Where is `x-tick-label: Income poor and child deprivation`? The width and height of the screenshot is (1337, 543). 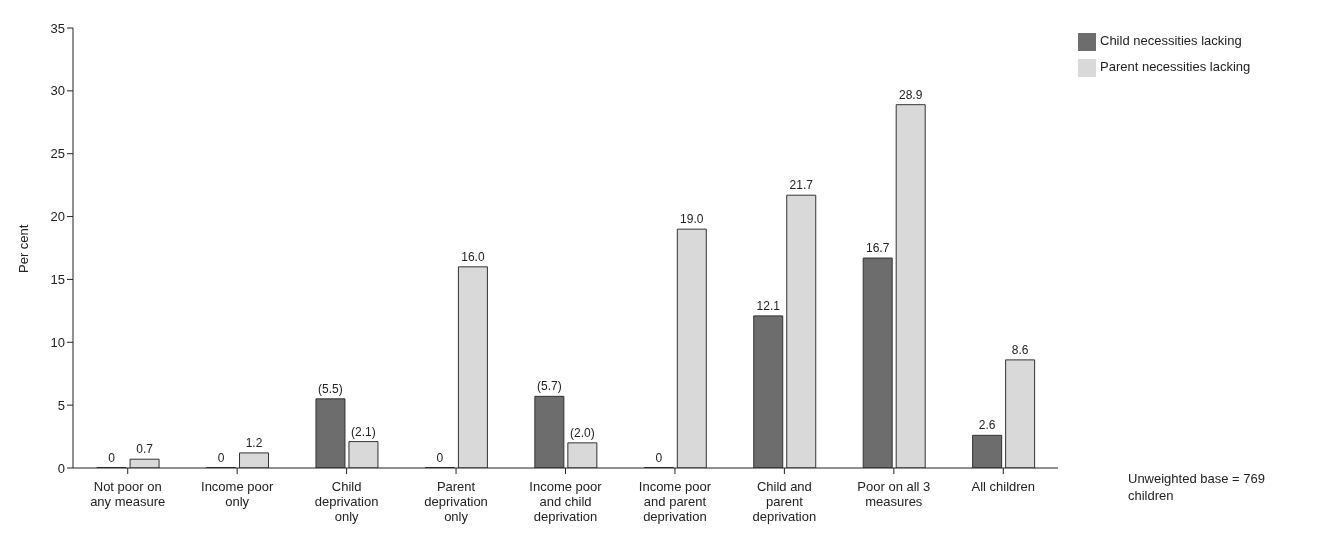
x-tick-label: Income poor and child deprivation is located at coordinates (566, 501).